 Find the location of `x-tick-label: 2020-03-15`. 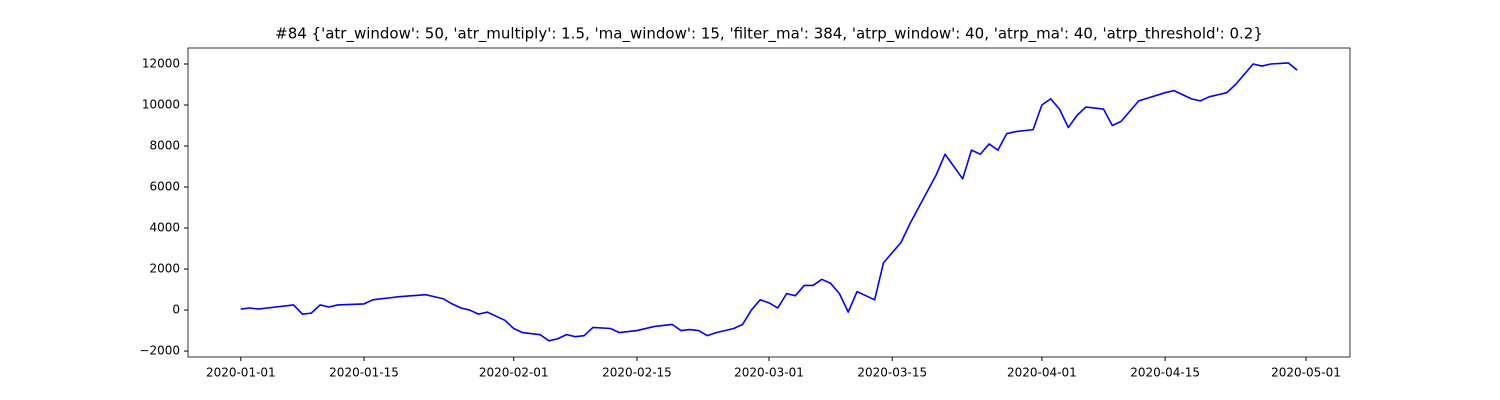

x-tick-label: 2020-03-15 is located at coordinates (892, 373).